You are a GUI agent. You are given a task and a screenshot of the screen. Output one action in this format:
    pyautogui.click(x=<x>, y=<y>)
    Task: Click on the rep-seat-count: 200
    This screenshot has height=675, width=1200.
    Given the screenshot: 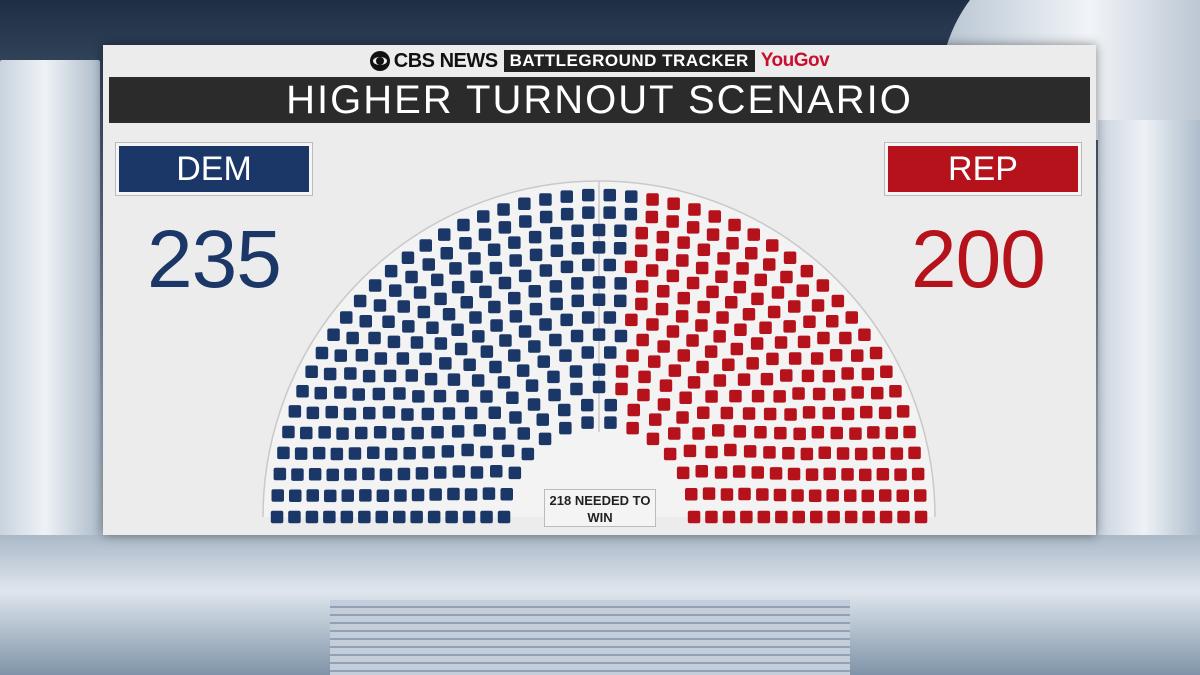 What is the action you would take?
    pyautogui.click(x=978, y=259)
    